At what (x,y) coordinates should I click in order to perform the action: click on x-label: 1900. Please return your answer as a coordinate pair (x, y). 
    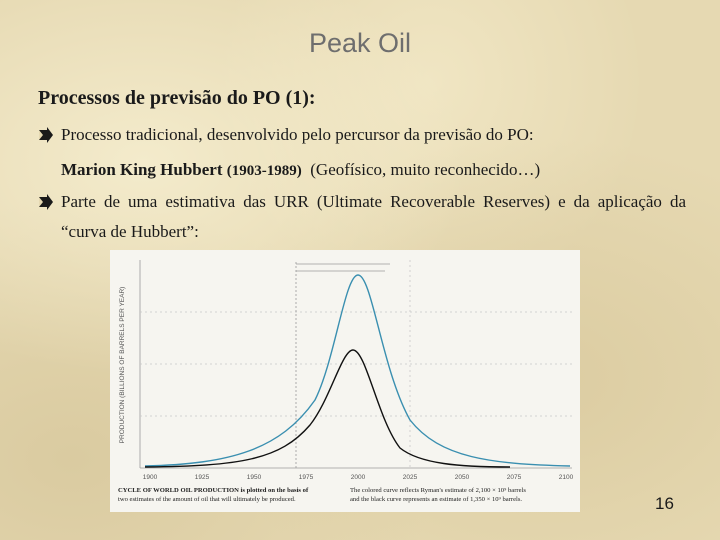
    Looking at the image, I should click on (150, 477).